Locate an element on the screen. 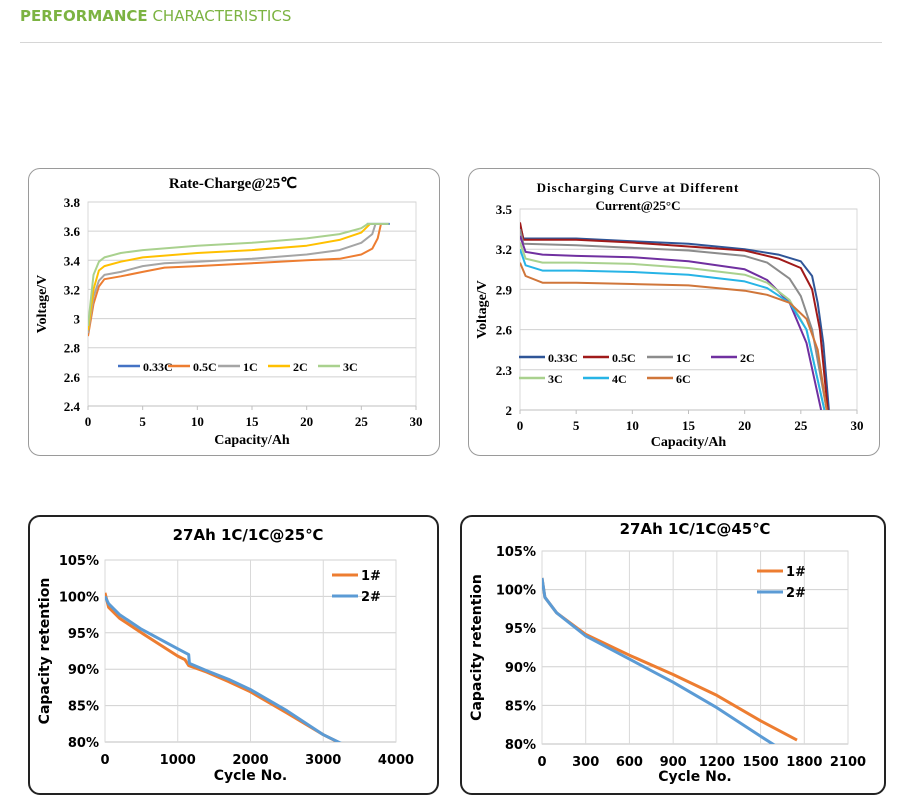  section-header: PERFORMANCE CHARACTERISTICS is located at coordinates (155, 16).